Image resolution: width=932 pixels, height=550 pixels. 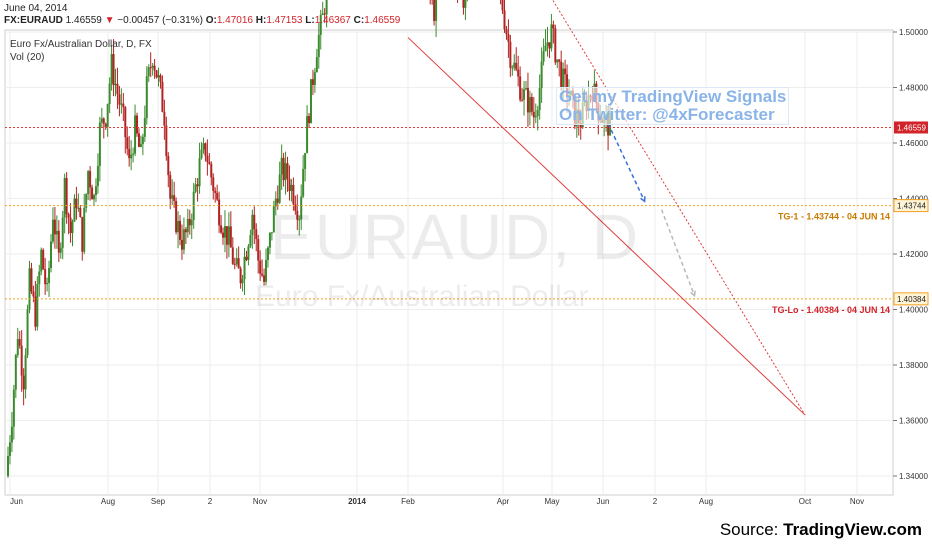 What do you see at coordinates (437, 501) in the screenshot?
I see `time-axis: Jun Aug Sep 2 Nov 2014 Feb Apr May Jun 2 Aug Oct Nov` at bounding box center [437, 501].